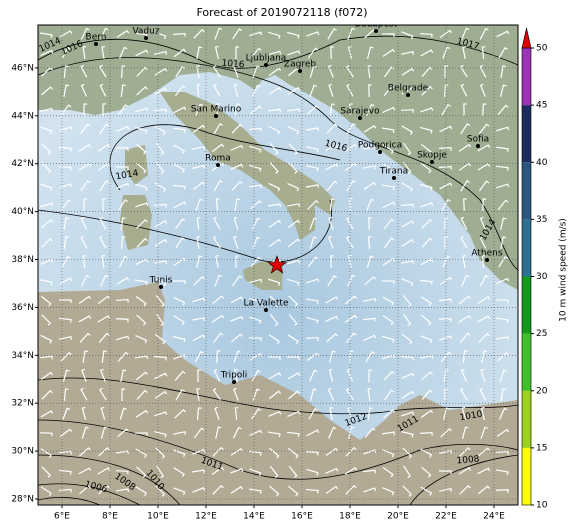 This screenshot has width=576, height=529. What do you see at coordinates (206, 517) in the screenshot?
I see `x-tick-label: 12°E` at bounding box center [206, 517].